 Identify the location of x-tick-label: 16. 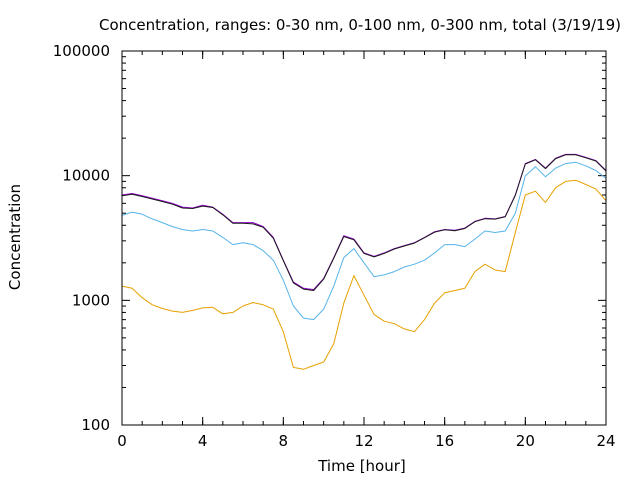
(444, 441).